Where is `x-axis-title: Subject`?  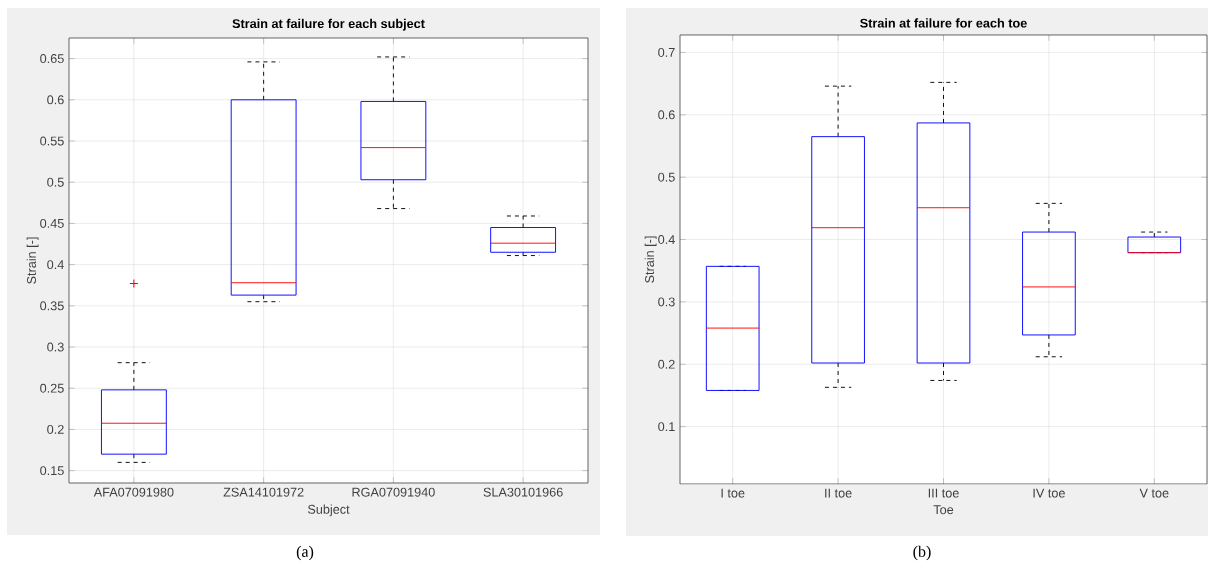 x-axis-title: Subject is located at coordinates (328, 510).